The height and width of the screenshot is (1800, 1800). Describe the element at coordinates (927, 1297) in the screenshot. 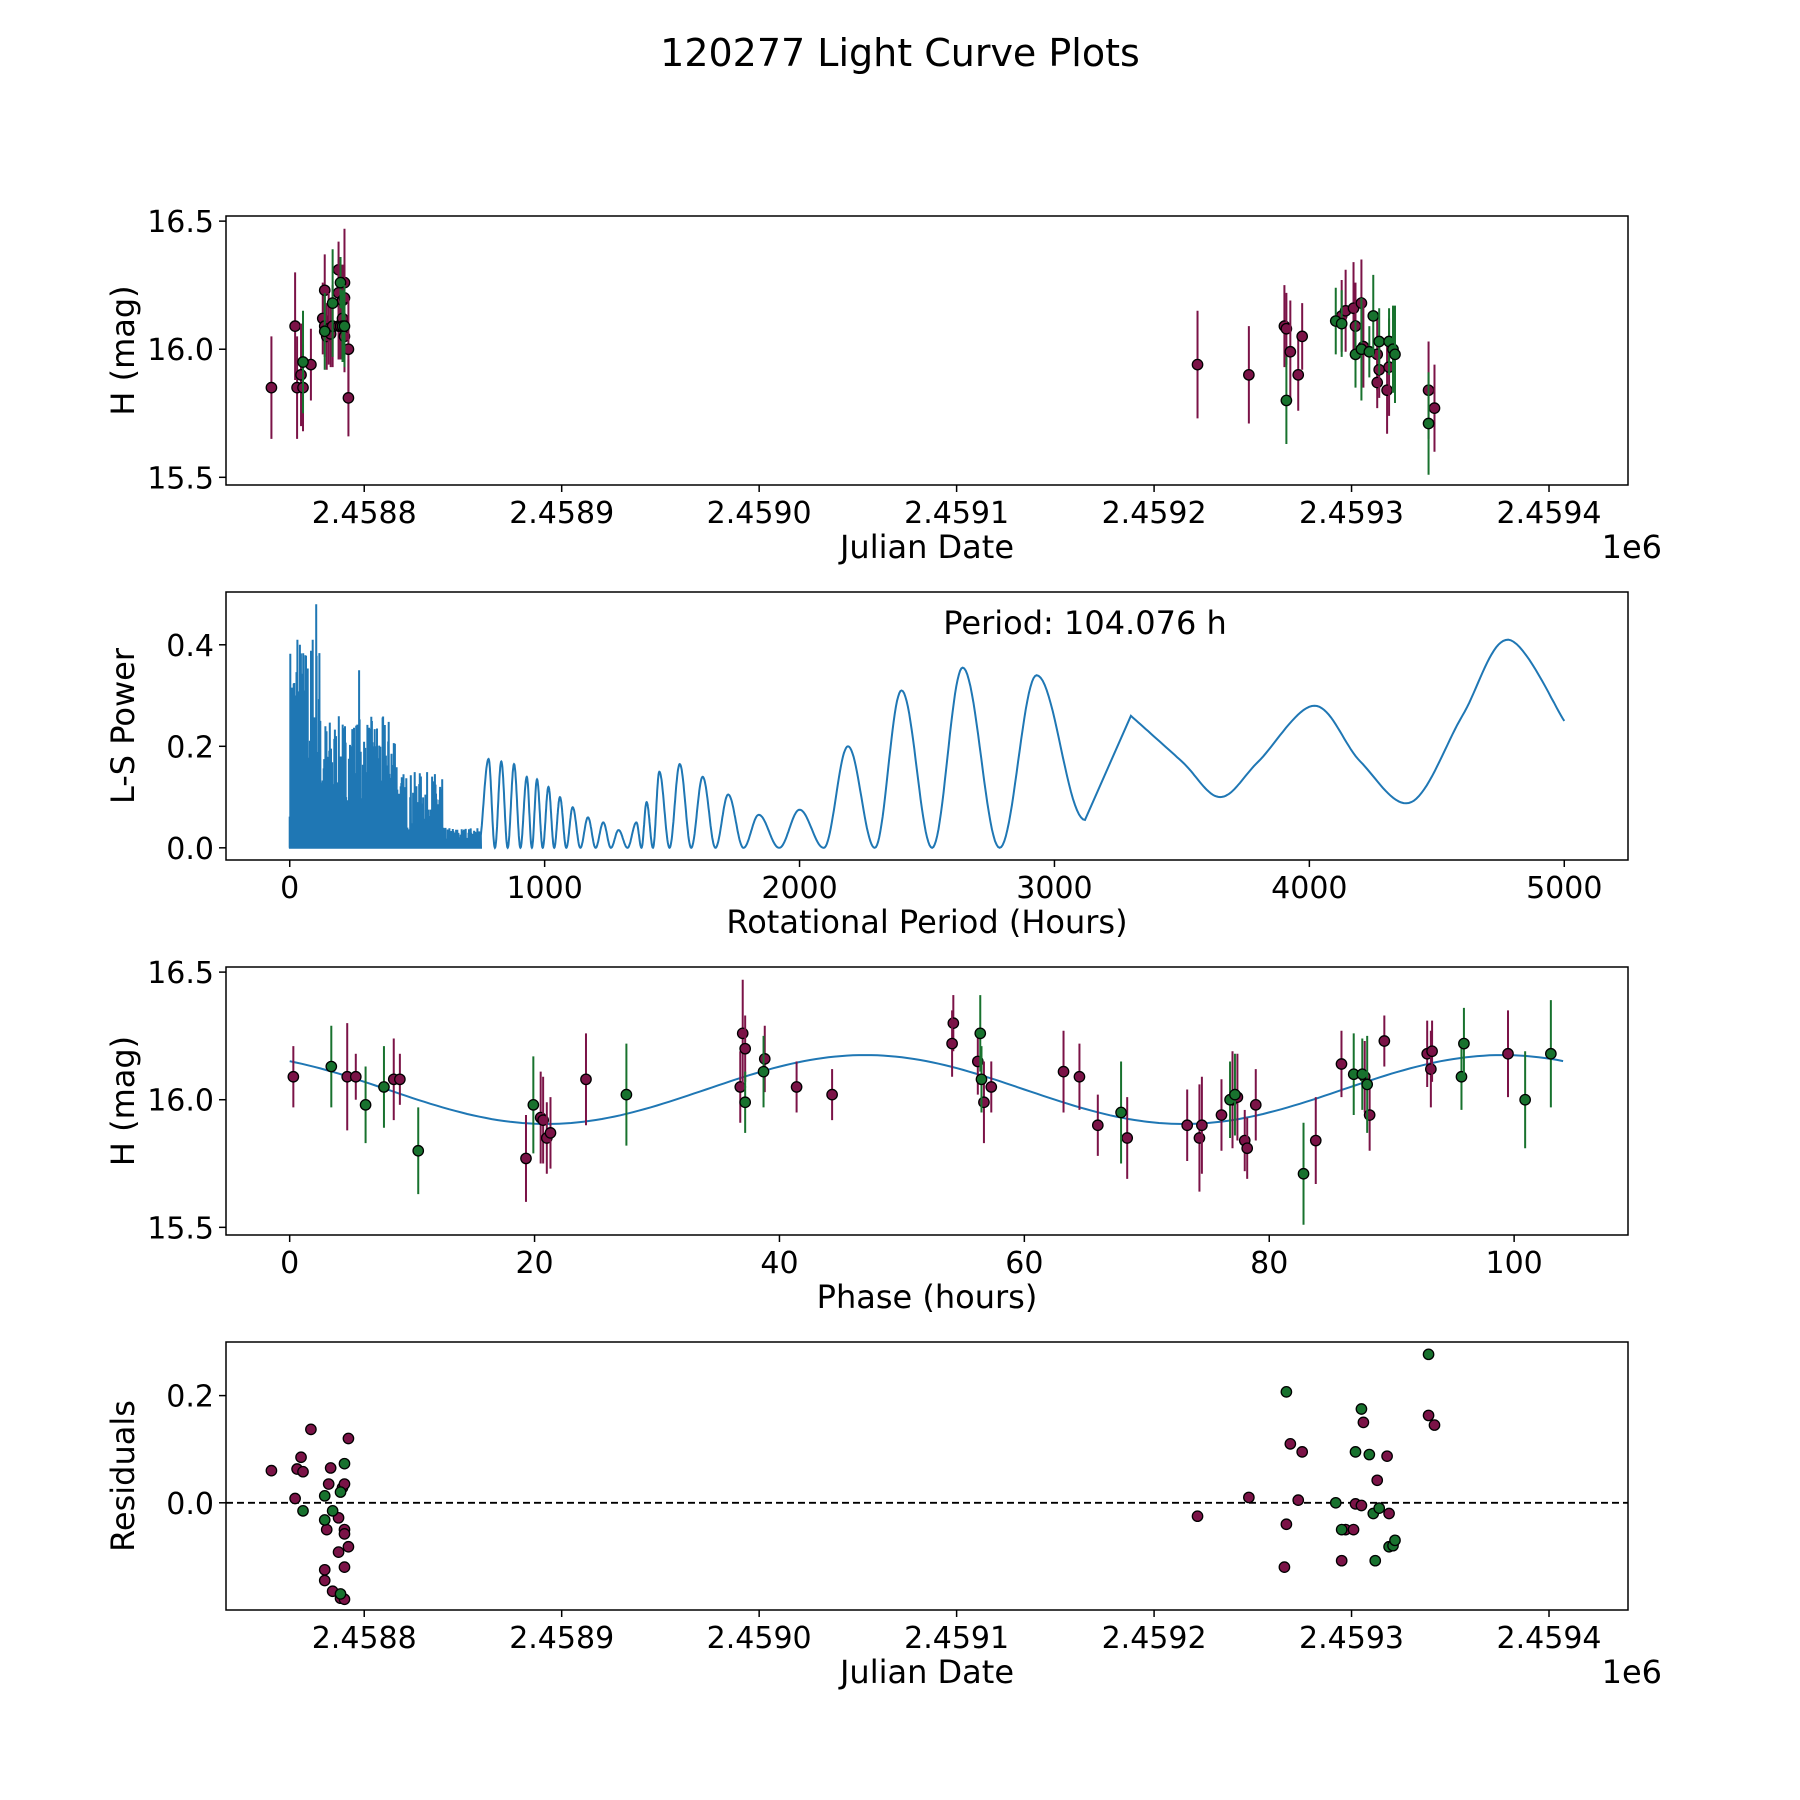

I see `x-axis-label: Phase (hours)` at that location.